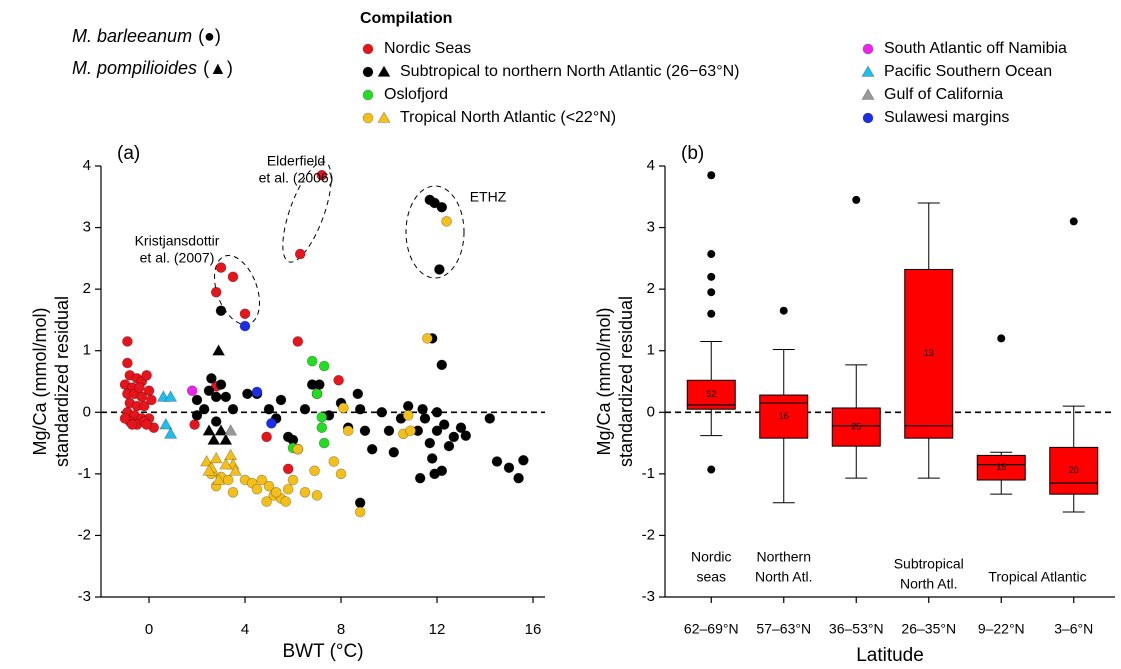  Describe the element at coordinates (87, 350) in the screenshot. I see `y-tick-label: 1` at that location.